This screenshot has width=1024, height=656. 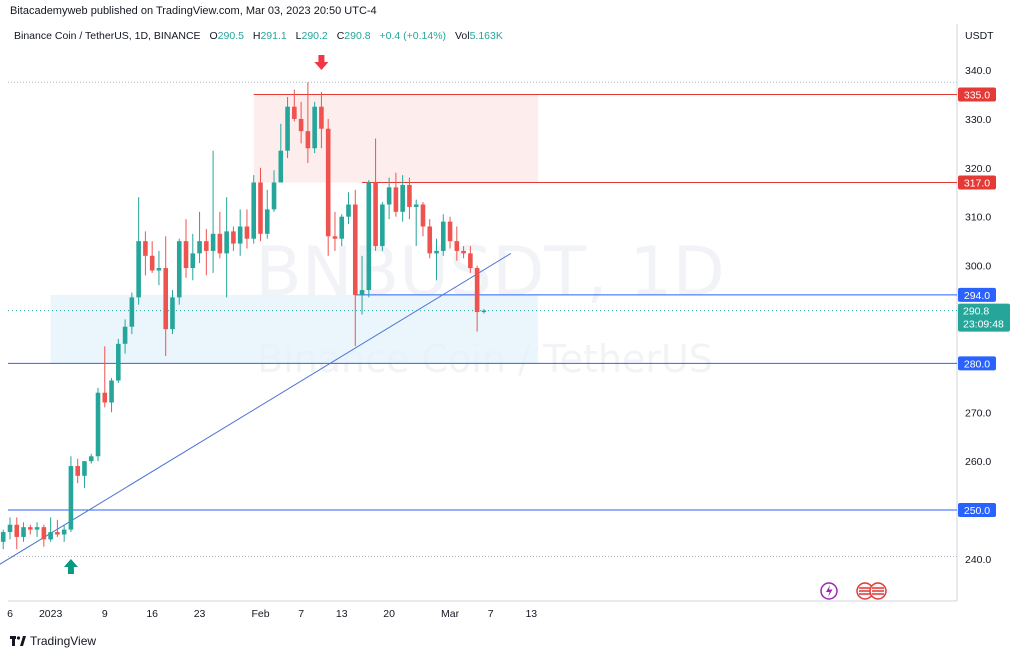 What do you see at coordinates (976, 312) in the screenshot?
I see `last-price-label: 290.8` at bounding box center [976, 312].